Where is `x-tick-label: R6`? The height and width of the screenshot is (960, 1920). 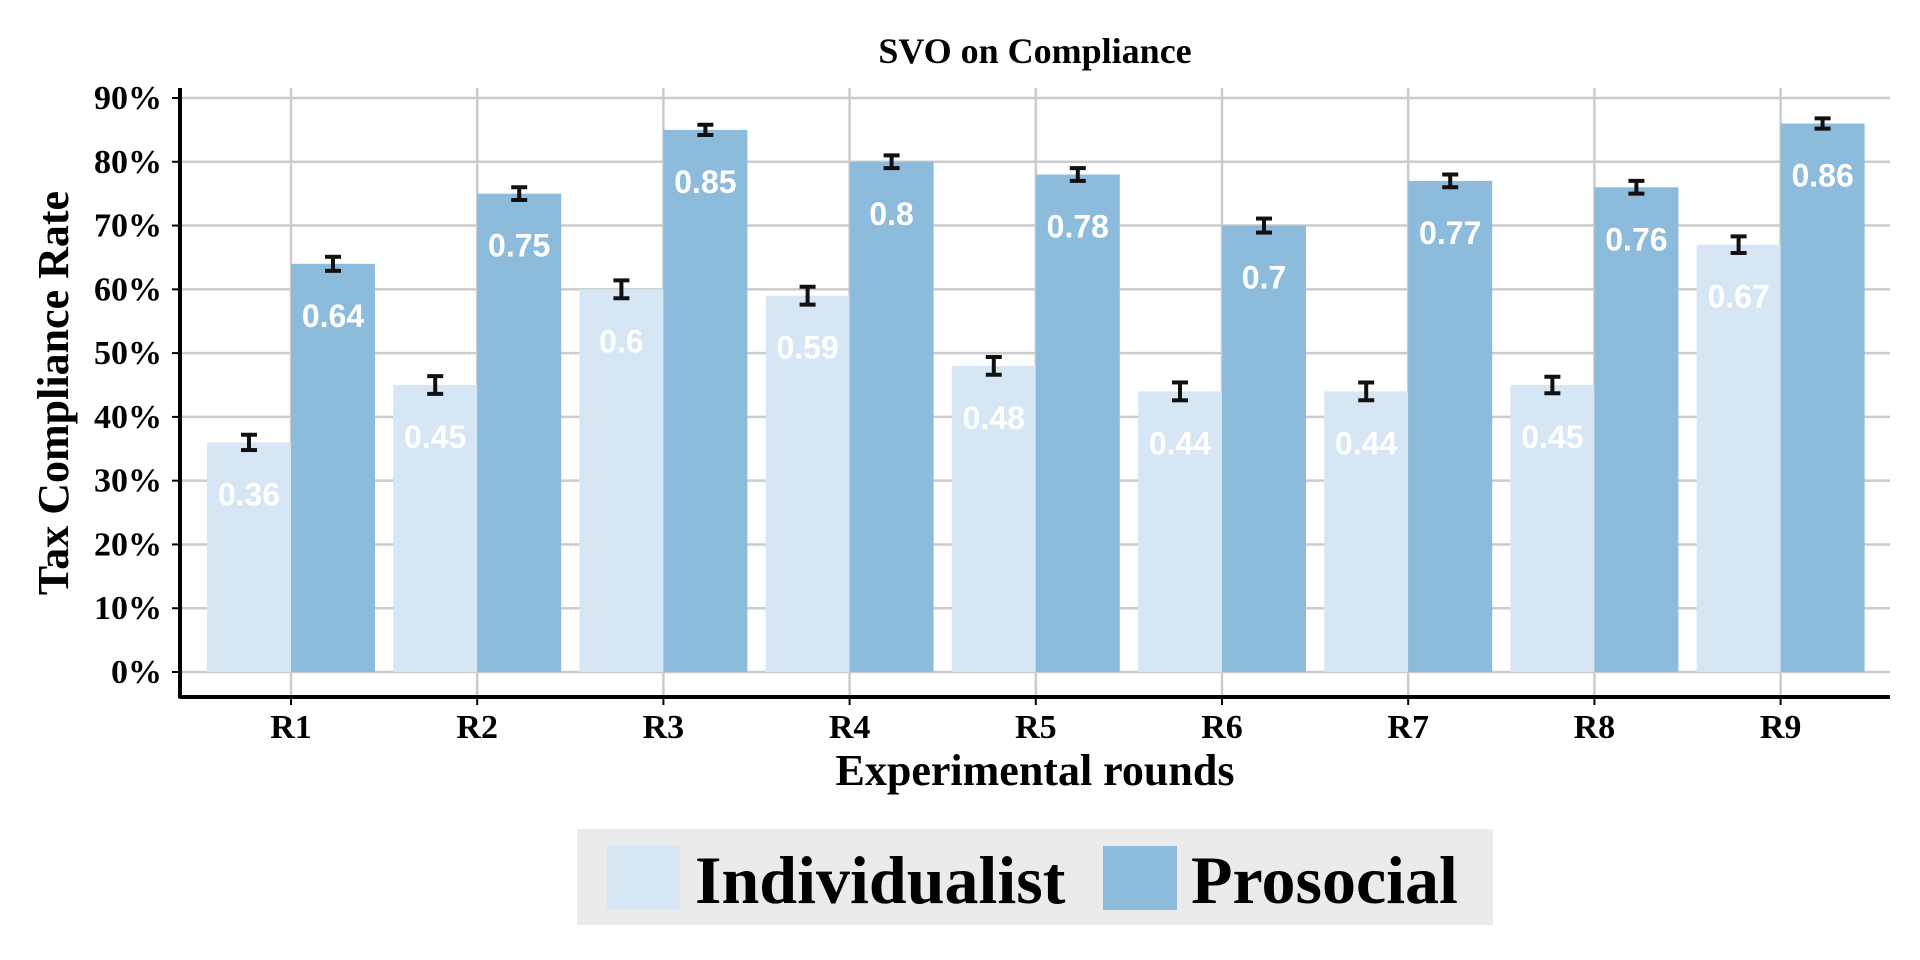
x-tick-label: R6 is located at coordinates (1222, 727).